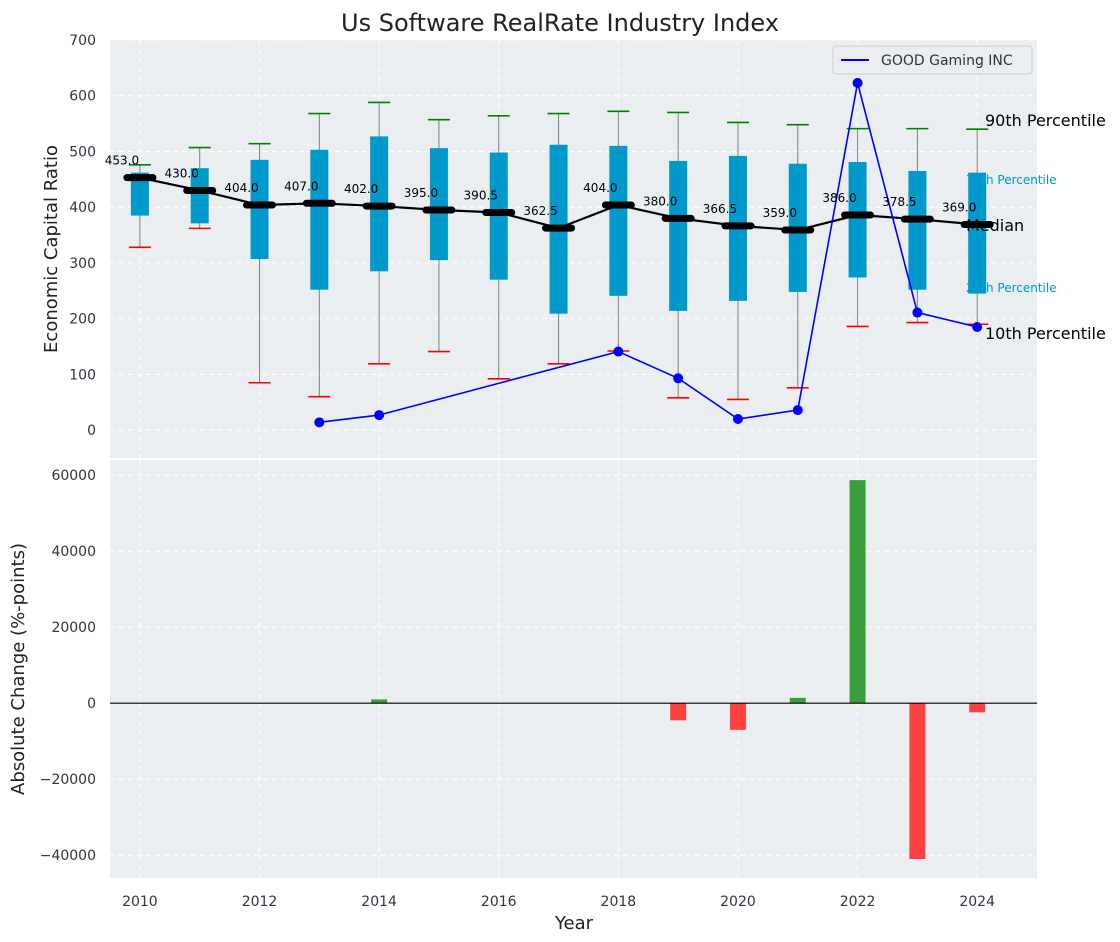  Describe the element at coordinates (619, 902) in the screenshot. I see `x-tick-label: 2018` at that location.